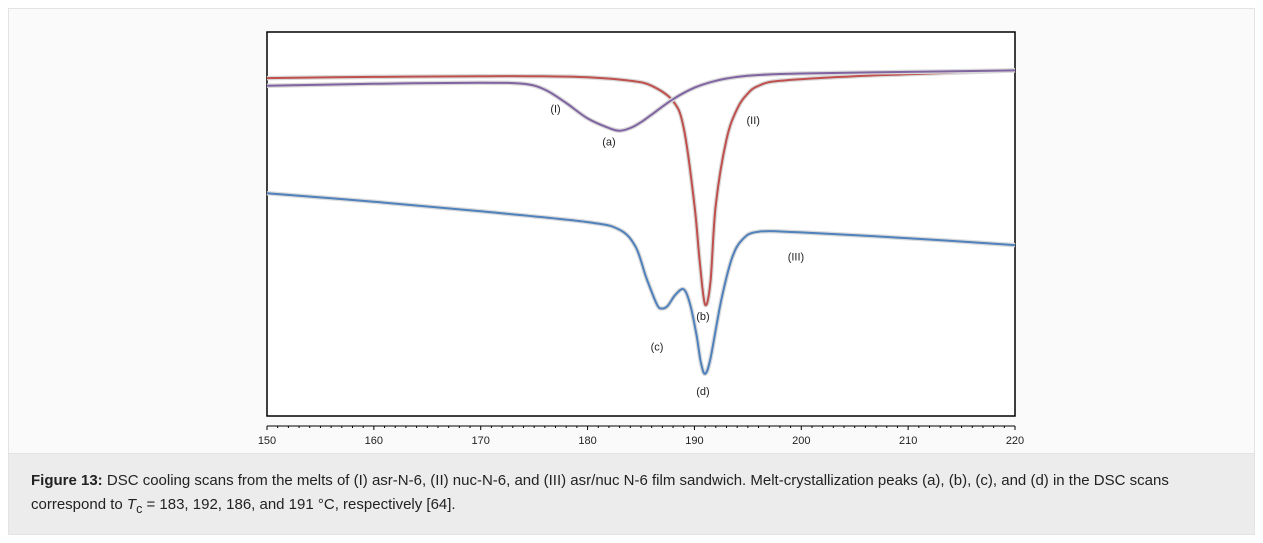 This screenshot has width=1263, height=543. Describe the element at coordinates (702, 317) in the screenshot. I see `annotation-label: (b)` at that location.